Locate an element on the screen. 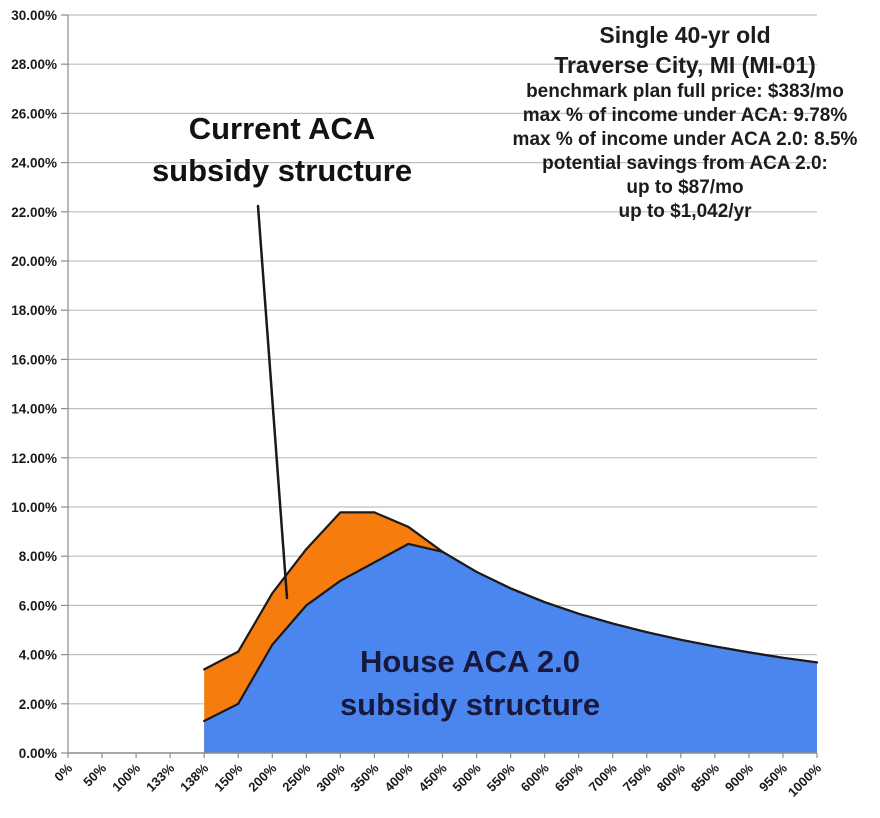 The width and height of the screenshot is (880, 818). y-tick-label: 0.00% is located at coordinates (38, 753).